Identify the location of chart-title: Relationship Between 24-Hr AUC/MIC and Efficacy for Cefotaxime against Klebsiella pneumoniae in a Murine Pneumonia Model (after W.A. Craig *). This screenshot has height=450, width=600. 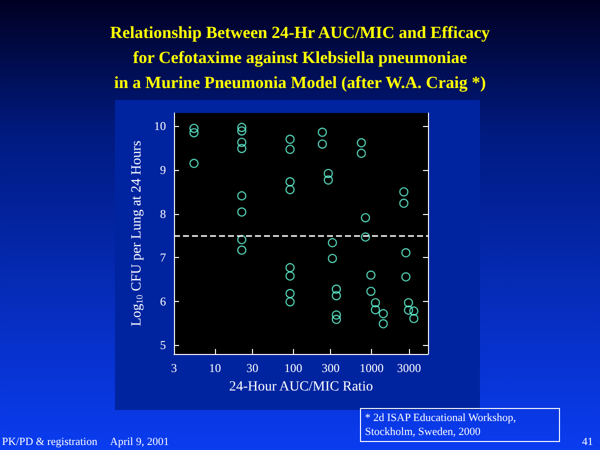
(300, 58).